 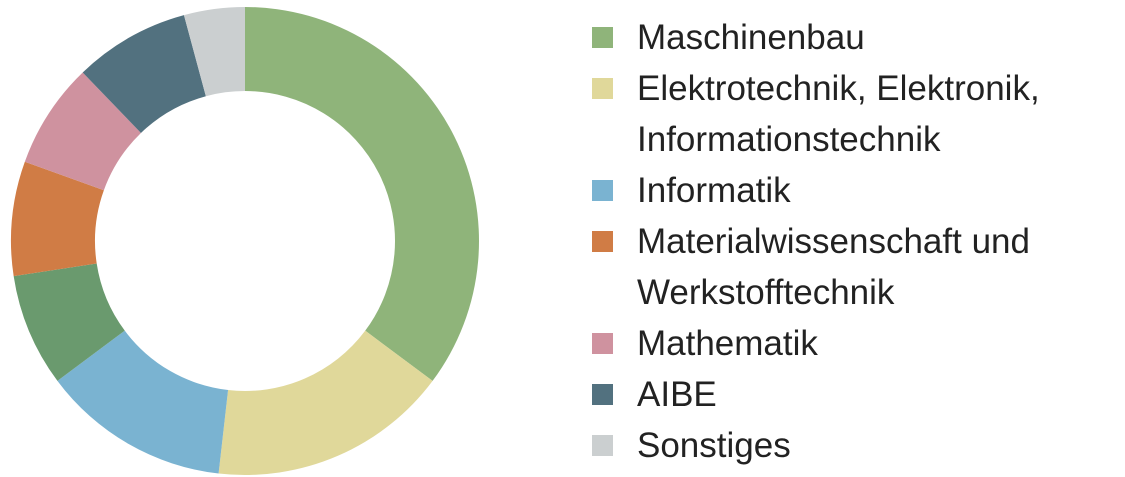 What do you see at coordinates (848, 445) in the screenshot?
I see `legend-item: Sonstiges` at bounding box center [848, 445].